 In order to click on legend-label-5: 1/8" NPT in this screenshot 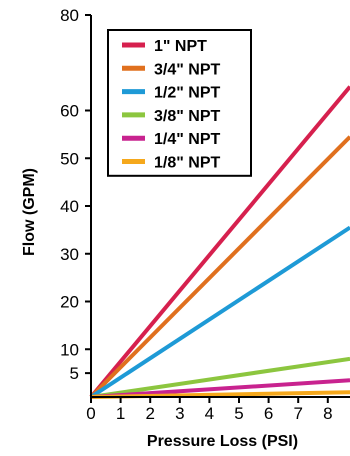, I will do `click(187, 163)`.